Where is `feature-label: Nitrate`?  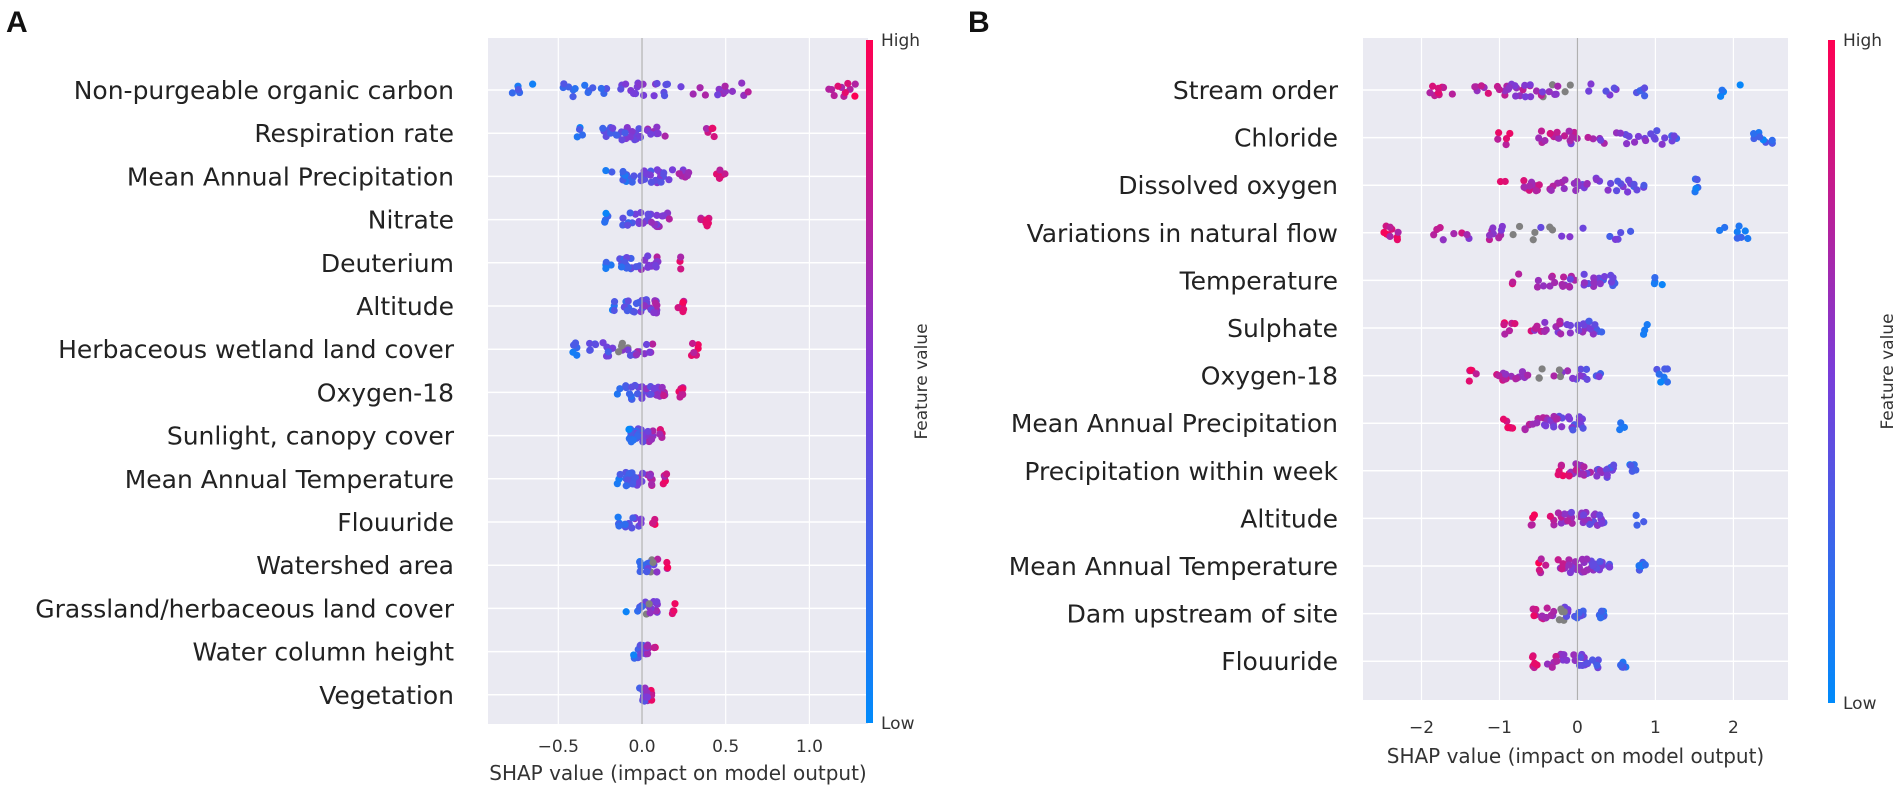
feature-label: Nitrate is located at coordinates (411, 220).